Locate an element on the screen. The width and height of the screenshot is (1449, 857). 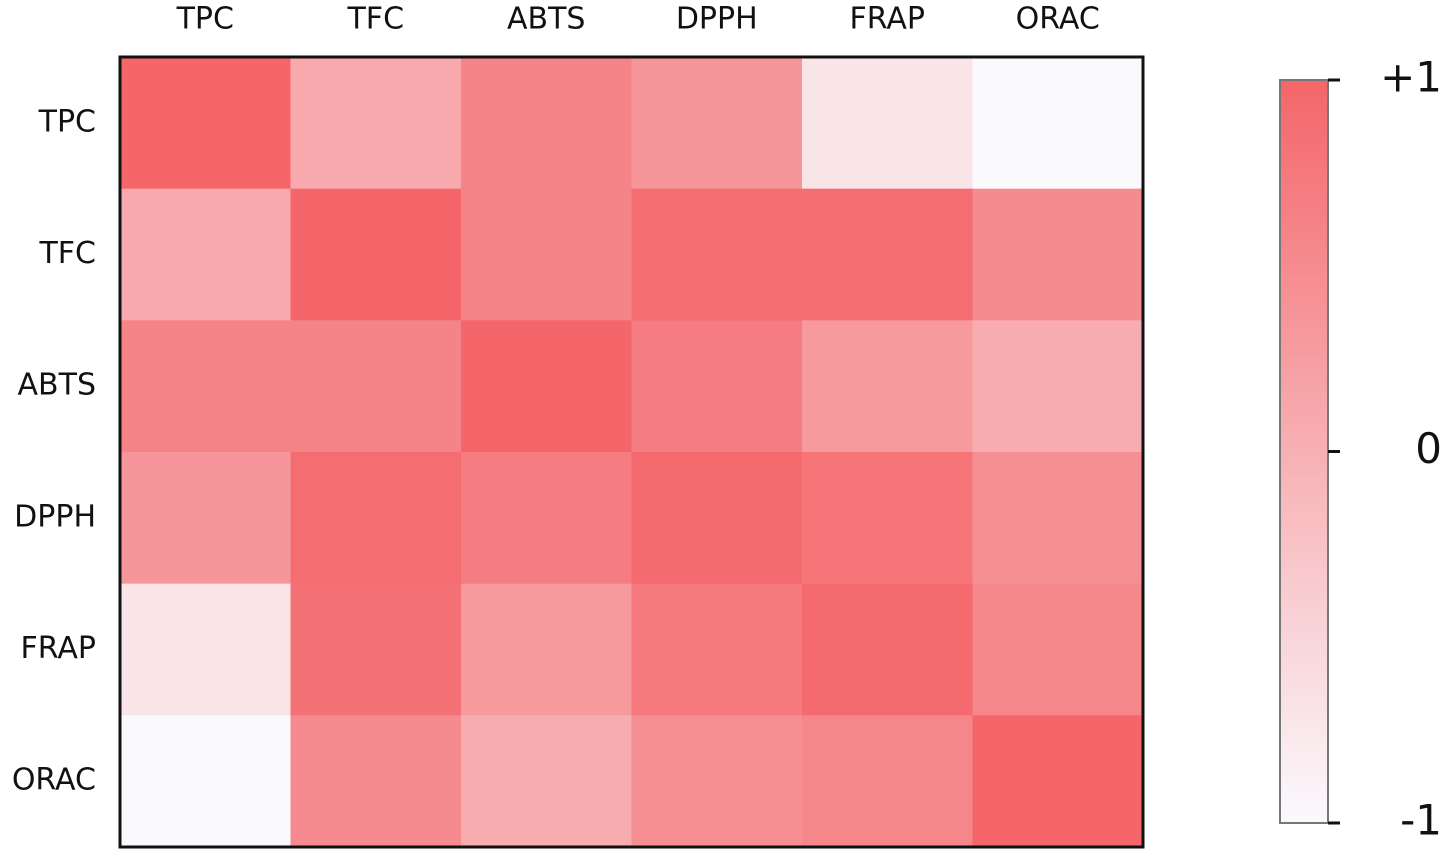
x-tick-label: TPC is located at coordinates (205, 19).